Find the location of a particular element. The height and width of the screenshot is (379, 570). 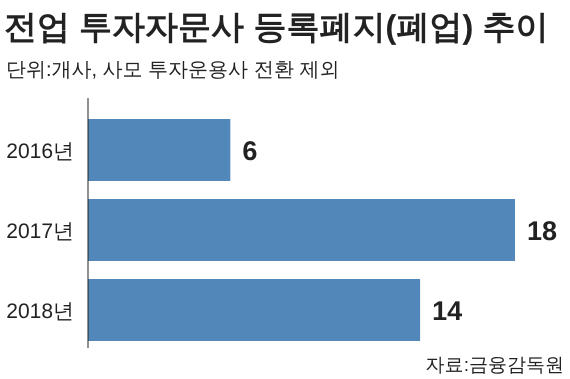

data-label: 6 is located at coordinates (250, 151).